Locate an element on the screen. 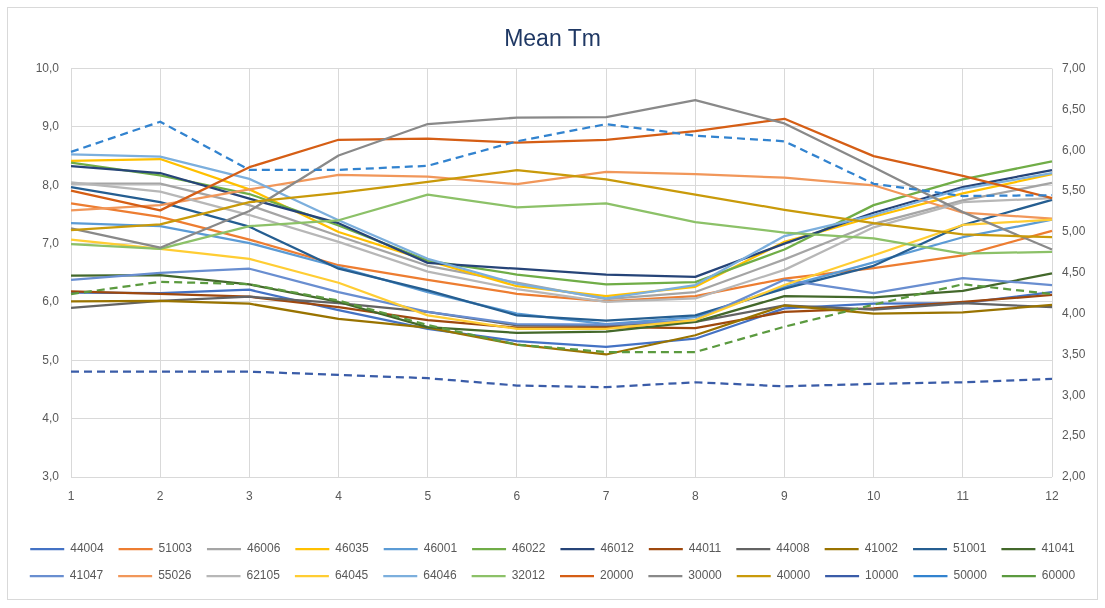 The image size is (1105, 608). x-tick-label: 2 is located at coordinates (160, 495).